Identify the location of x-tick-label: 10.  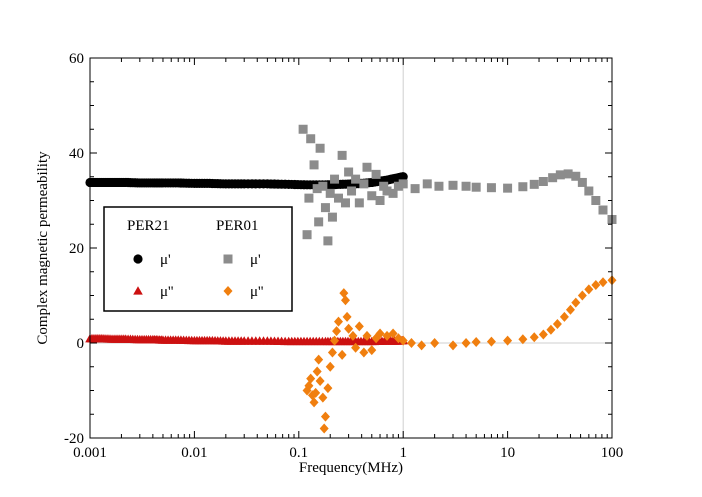
(507, 453).